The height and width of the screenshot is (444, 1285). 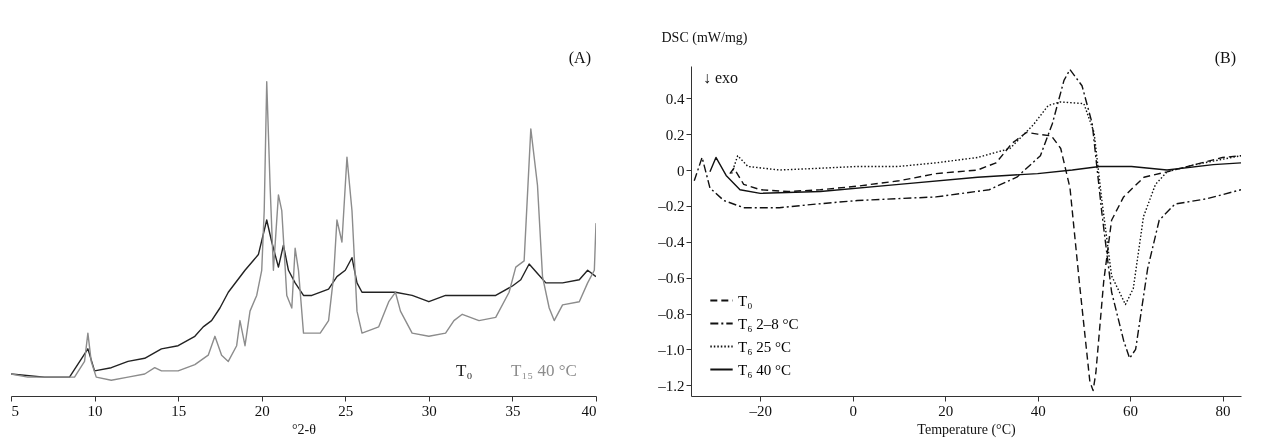 I want to click on y-axis-title: DSC (mW/mg), so click(x=704, y=37).